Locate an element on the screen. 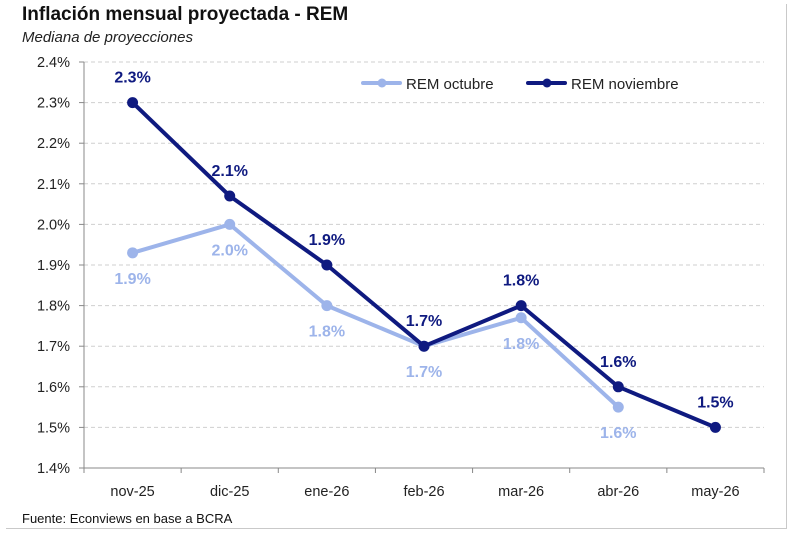  x-tick-label: may-26 is located at coordinates (715, 492).